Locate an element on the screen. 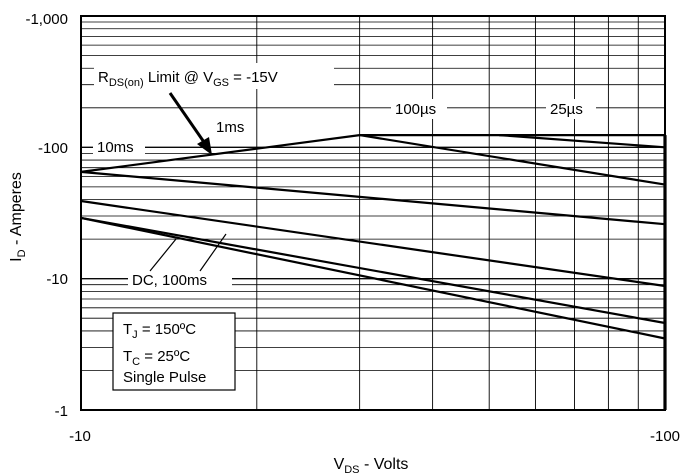  label-bg-100us is located at coordinates (419, 109).